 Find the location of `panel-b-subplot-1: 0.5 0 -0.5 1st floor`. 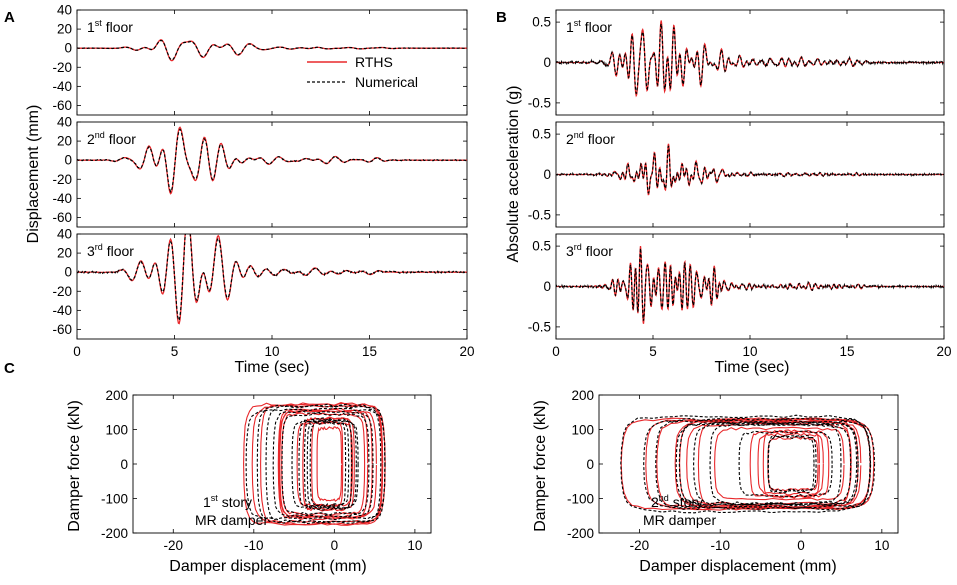

panel-b-subplot-1: 0.5 0 -0.5 1st floor is located at coordinates (736, 62).